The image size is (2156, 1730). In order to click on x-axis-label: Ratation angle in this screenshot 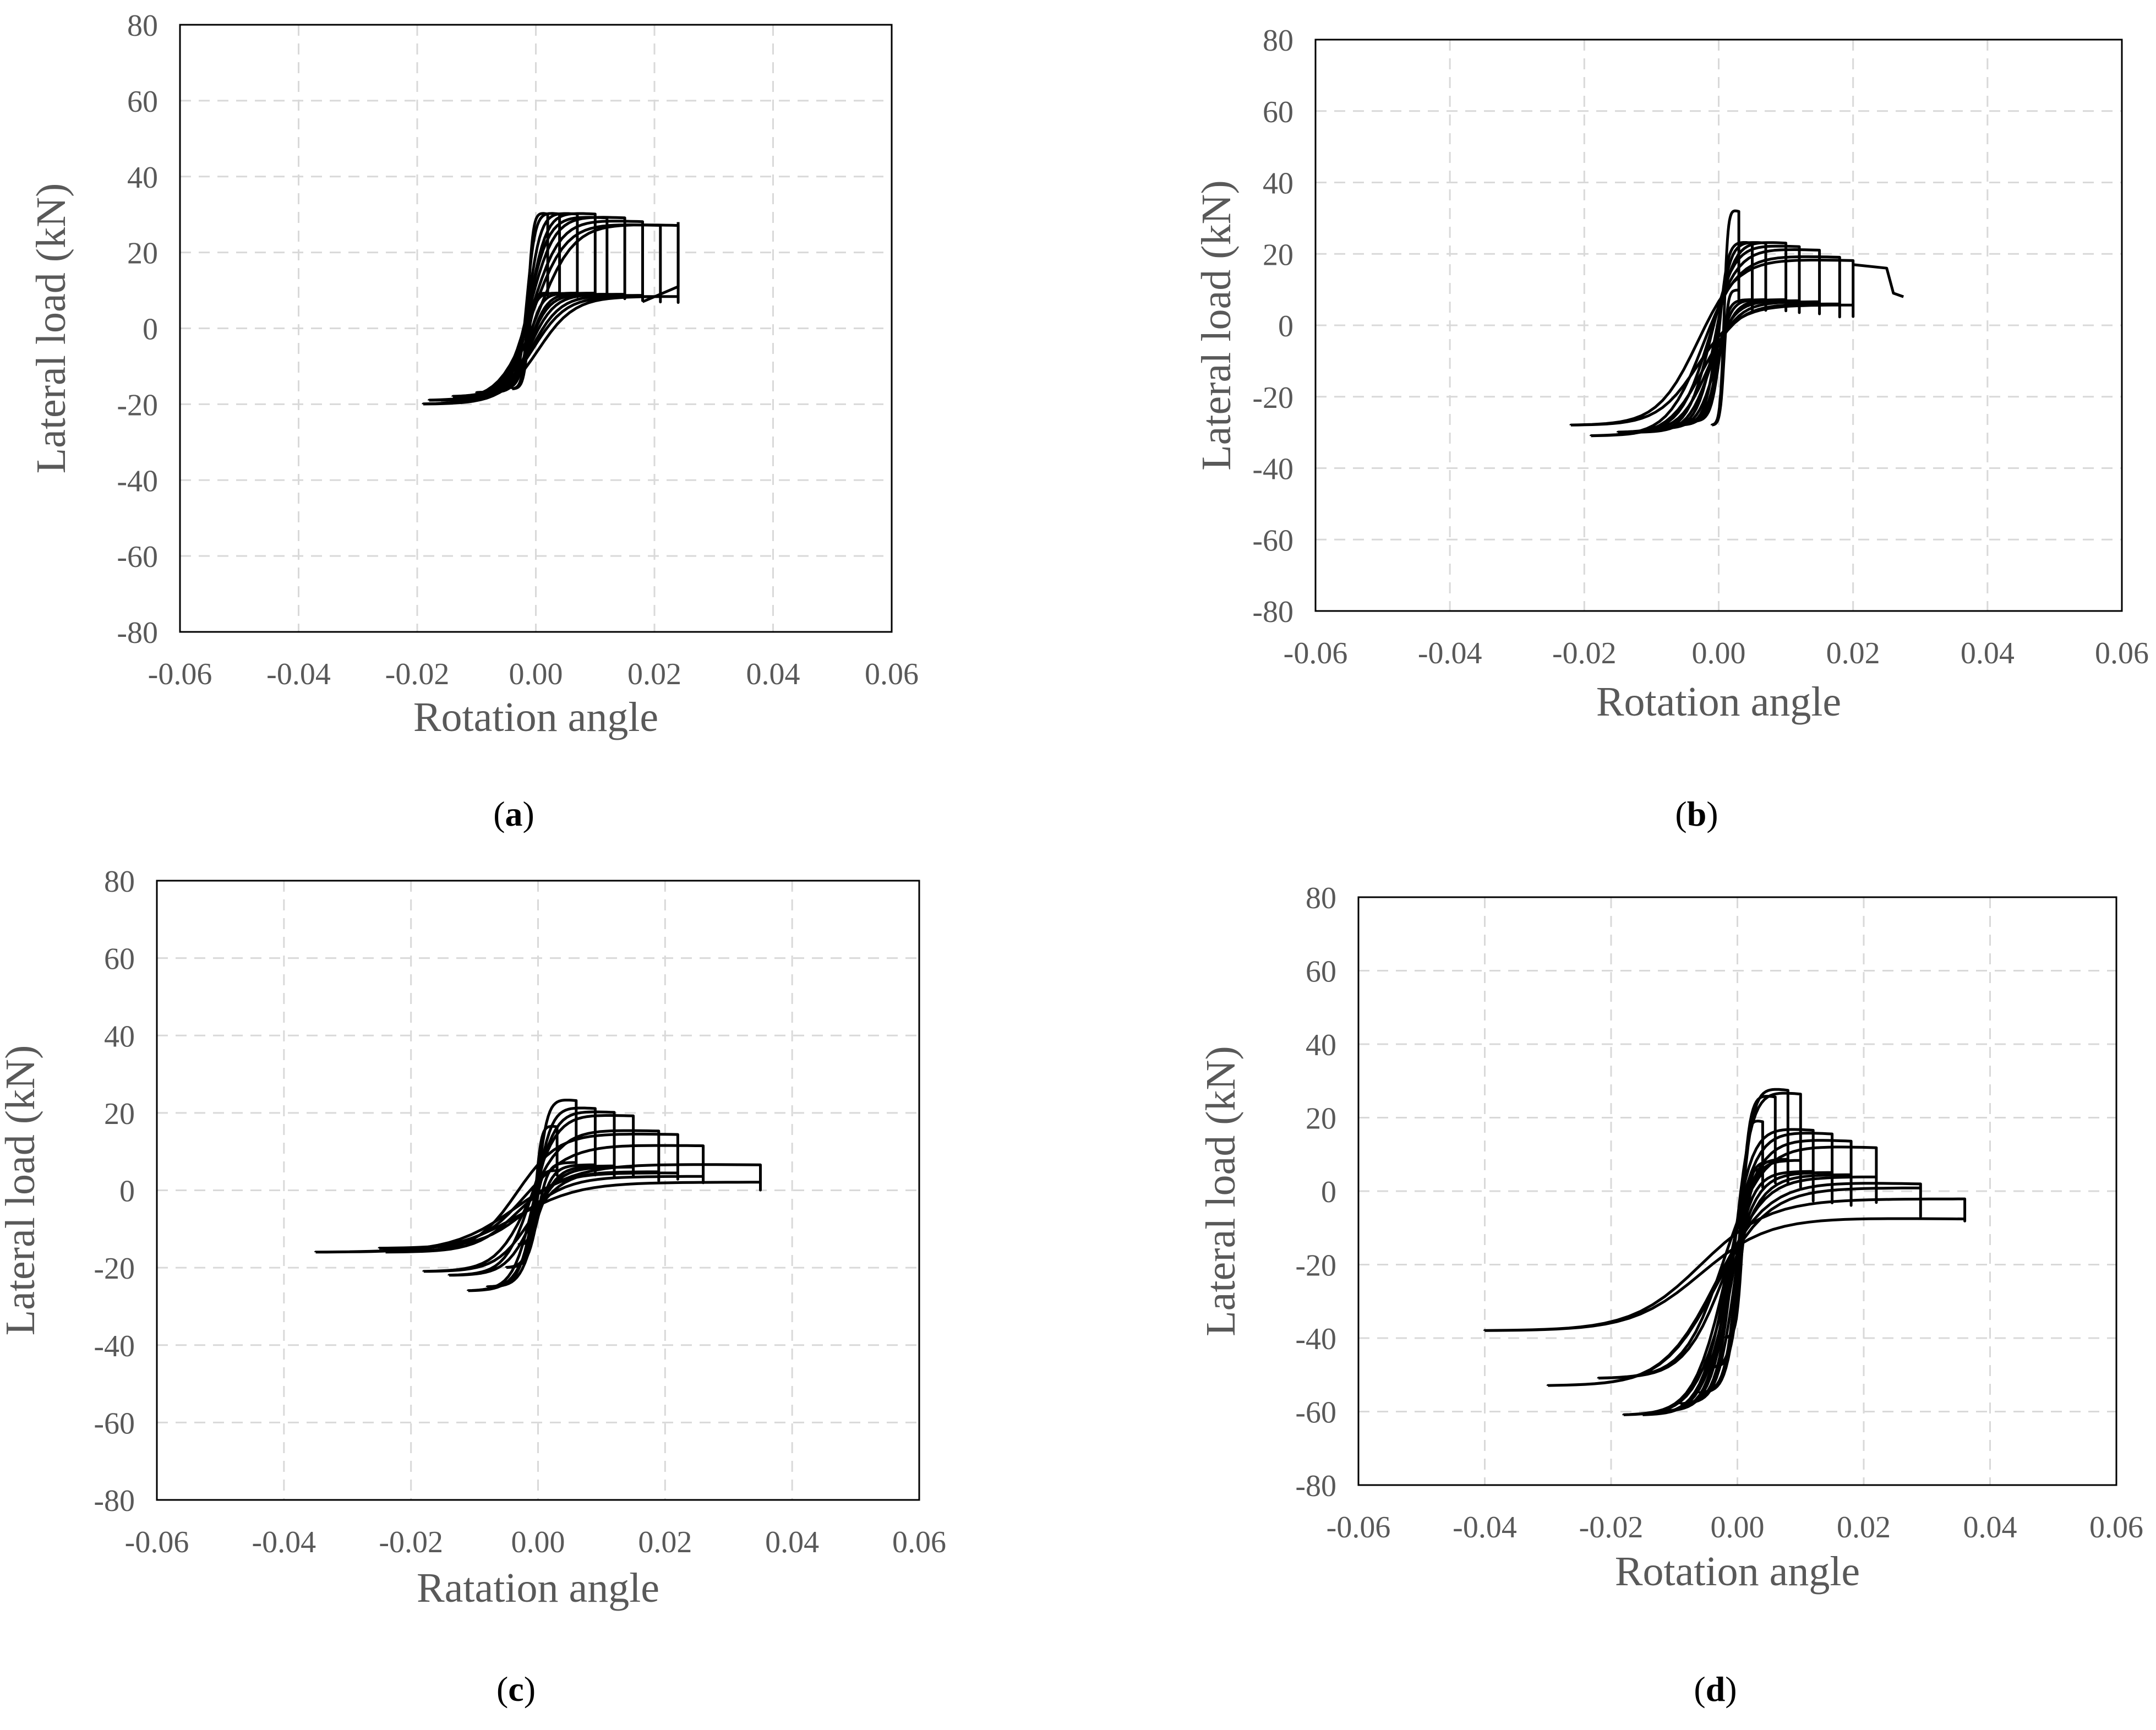, I will do `click(538, 1588)`.